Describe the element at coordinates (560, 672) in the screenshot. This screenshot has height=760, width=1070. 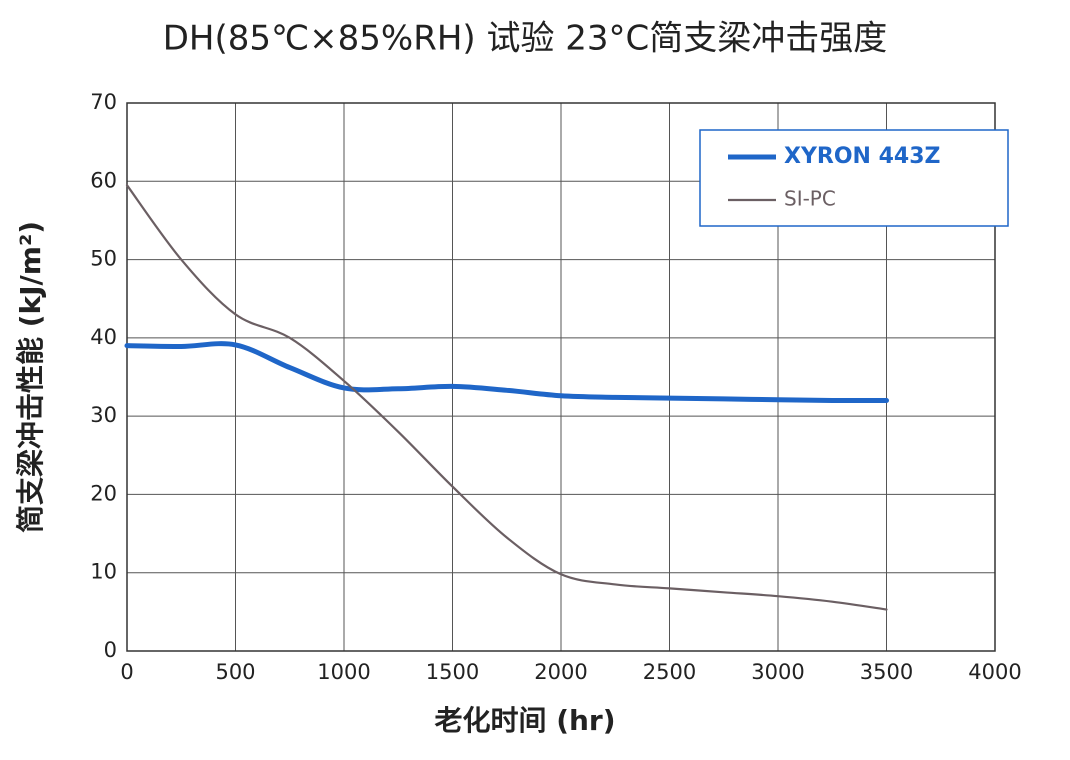
I see `x-tick-label: 2000` at that location.